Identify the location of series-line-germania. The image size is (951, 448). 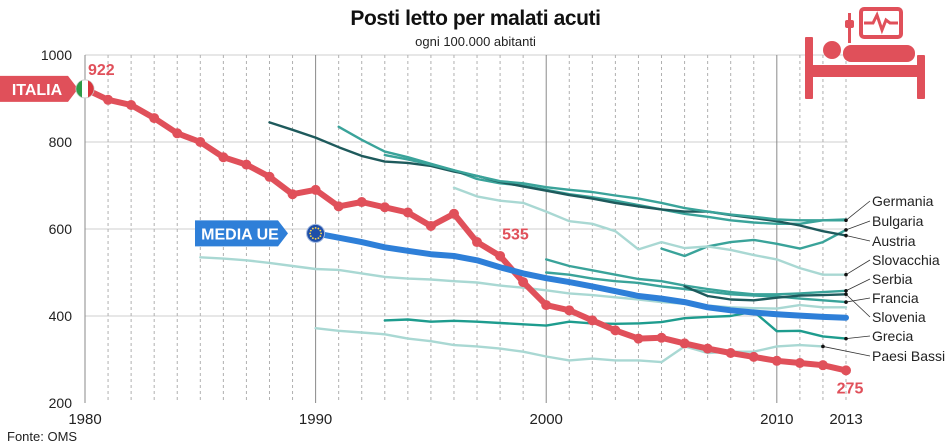
(592, 175).